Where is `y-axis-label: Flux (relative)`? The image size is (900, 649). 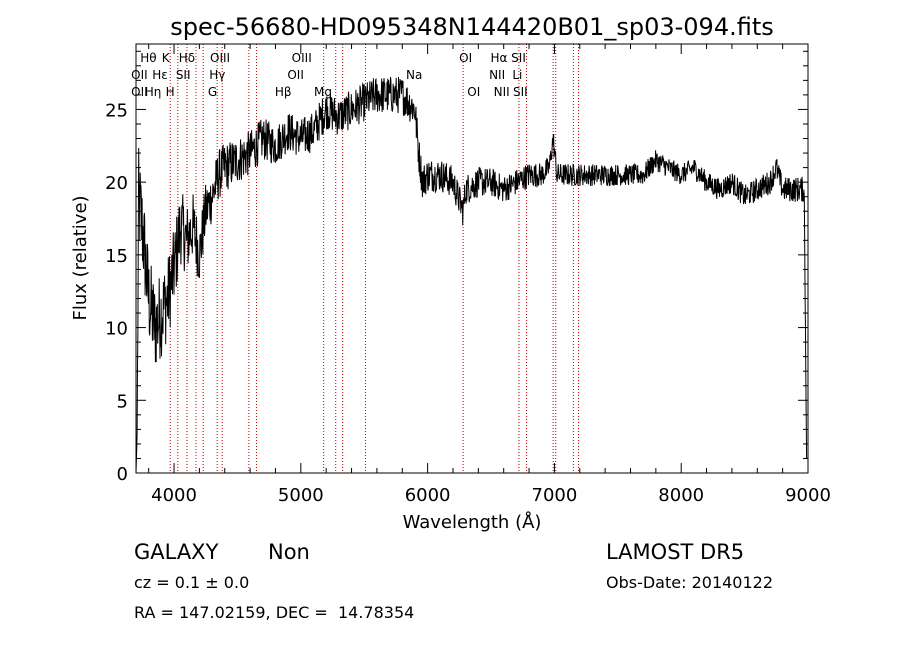
y-axis-label: Flux (relative) is located at coordinates (80, 257).